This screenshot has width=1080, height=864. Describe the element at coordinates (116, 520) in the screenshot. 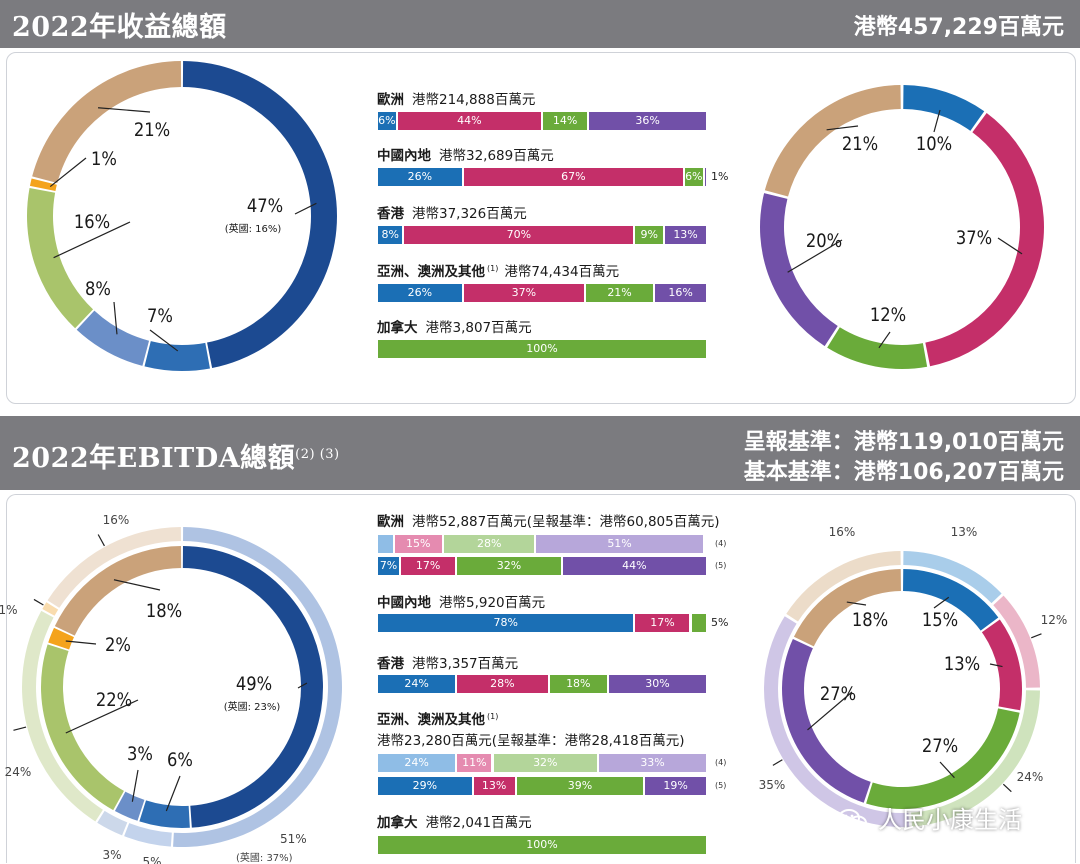

I see `ebit-div-outer-label-5: 16%` at that location.